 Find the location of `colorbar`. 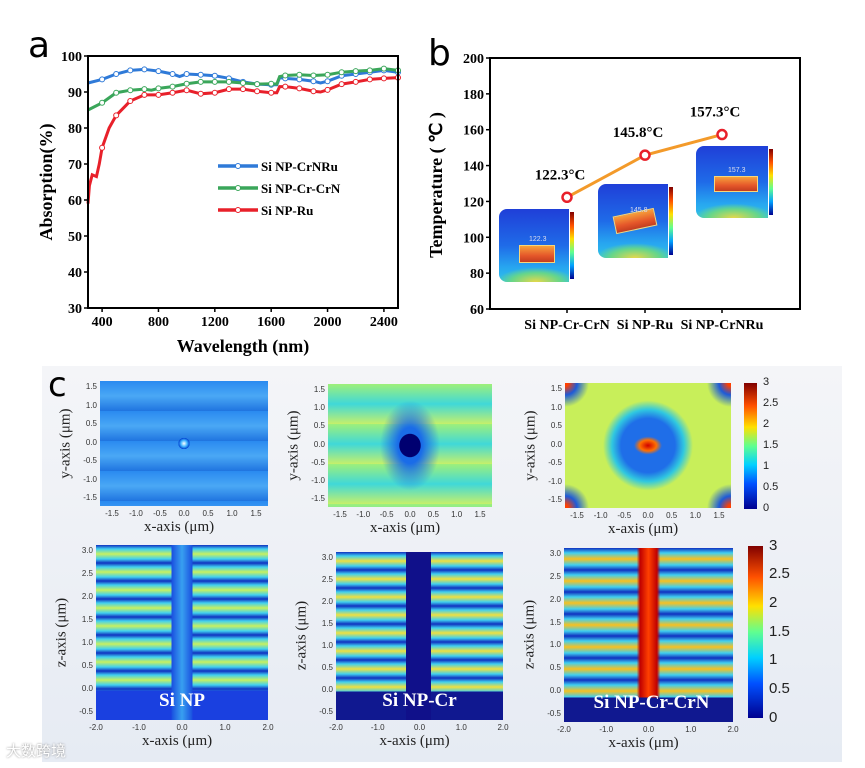

colorbar is located at coordinates (755, 632).